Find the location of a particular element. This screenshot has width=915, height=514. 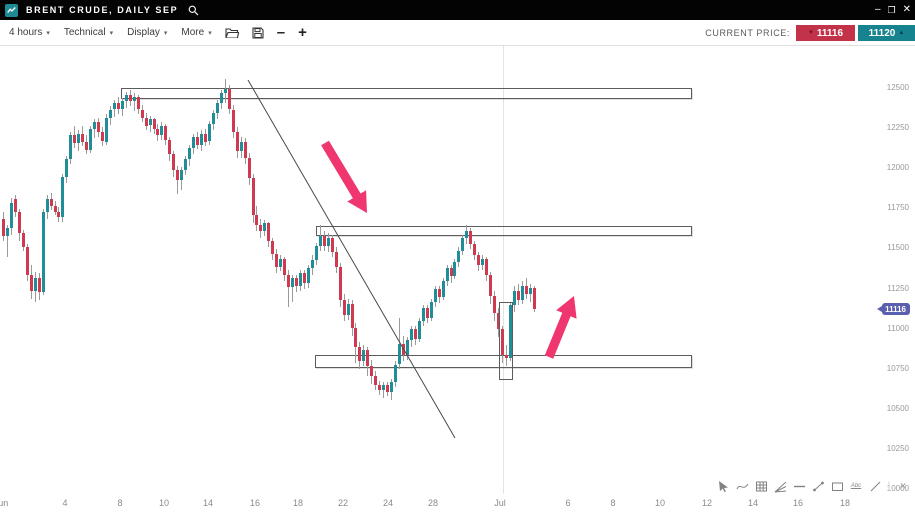

cursor-tool-icon is located at coordinates (723, 486).